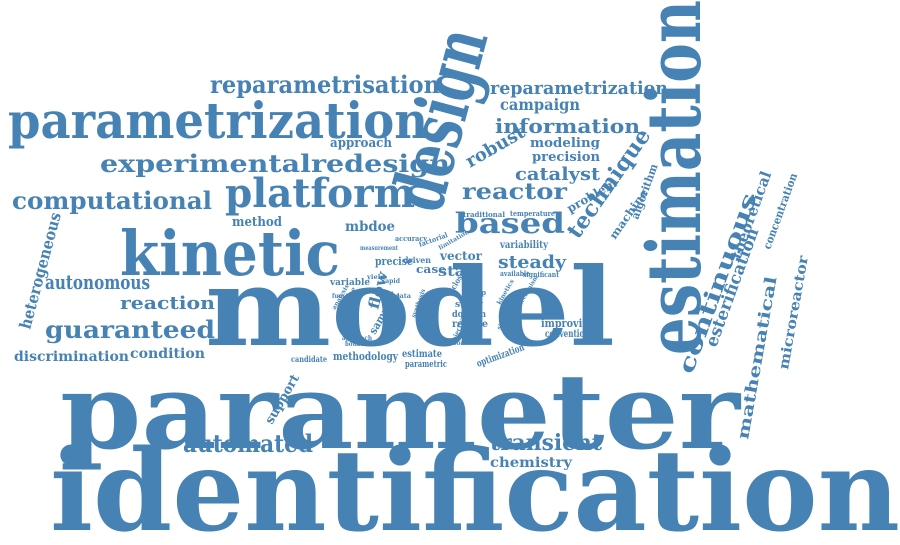 The width and height of the screenshot is (900, 545). What do you see at coordinates (167, 354) in the screenshot?
I see `word-condition: condition` at bounding box center [167, 354].